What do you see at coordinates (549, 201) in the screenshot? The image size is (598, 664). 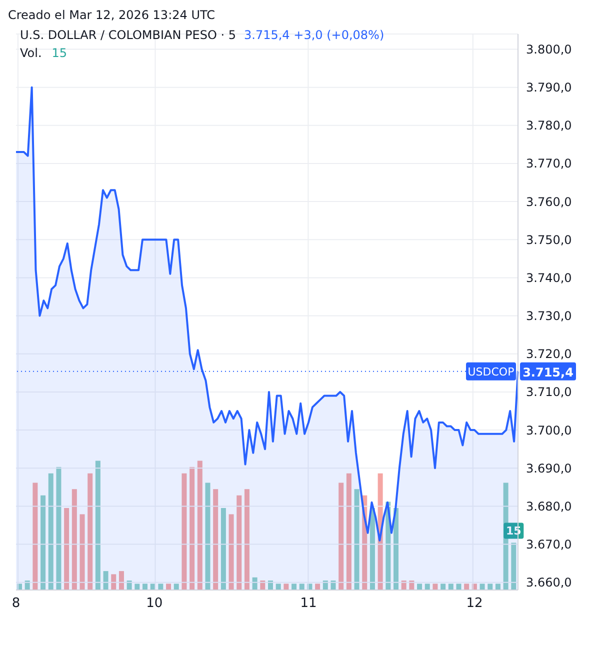 I see `y-tick-label: 3.760,0` at bounding box center [549, 201].